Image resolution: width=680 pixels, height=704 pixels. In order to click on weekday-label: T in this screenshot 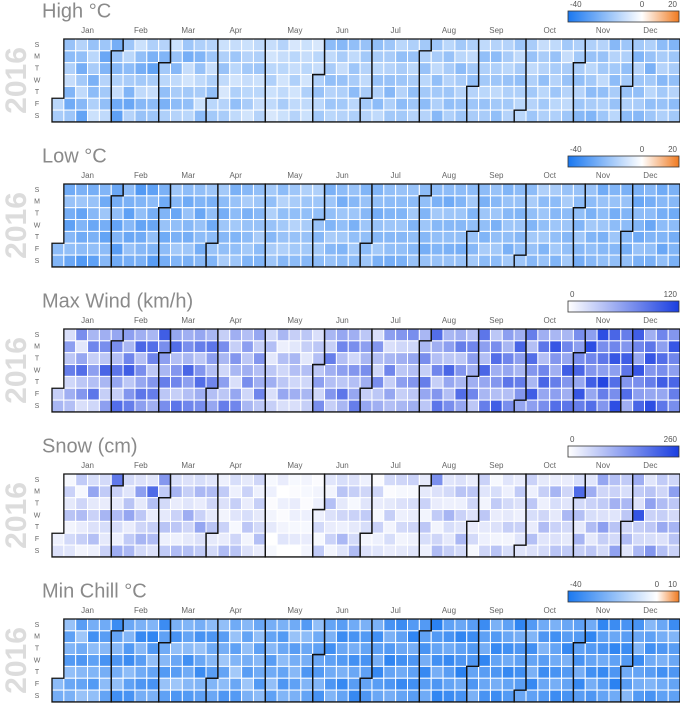, I will do `click(37, 672)`.